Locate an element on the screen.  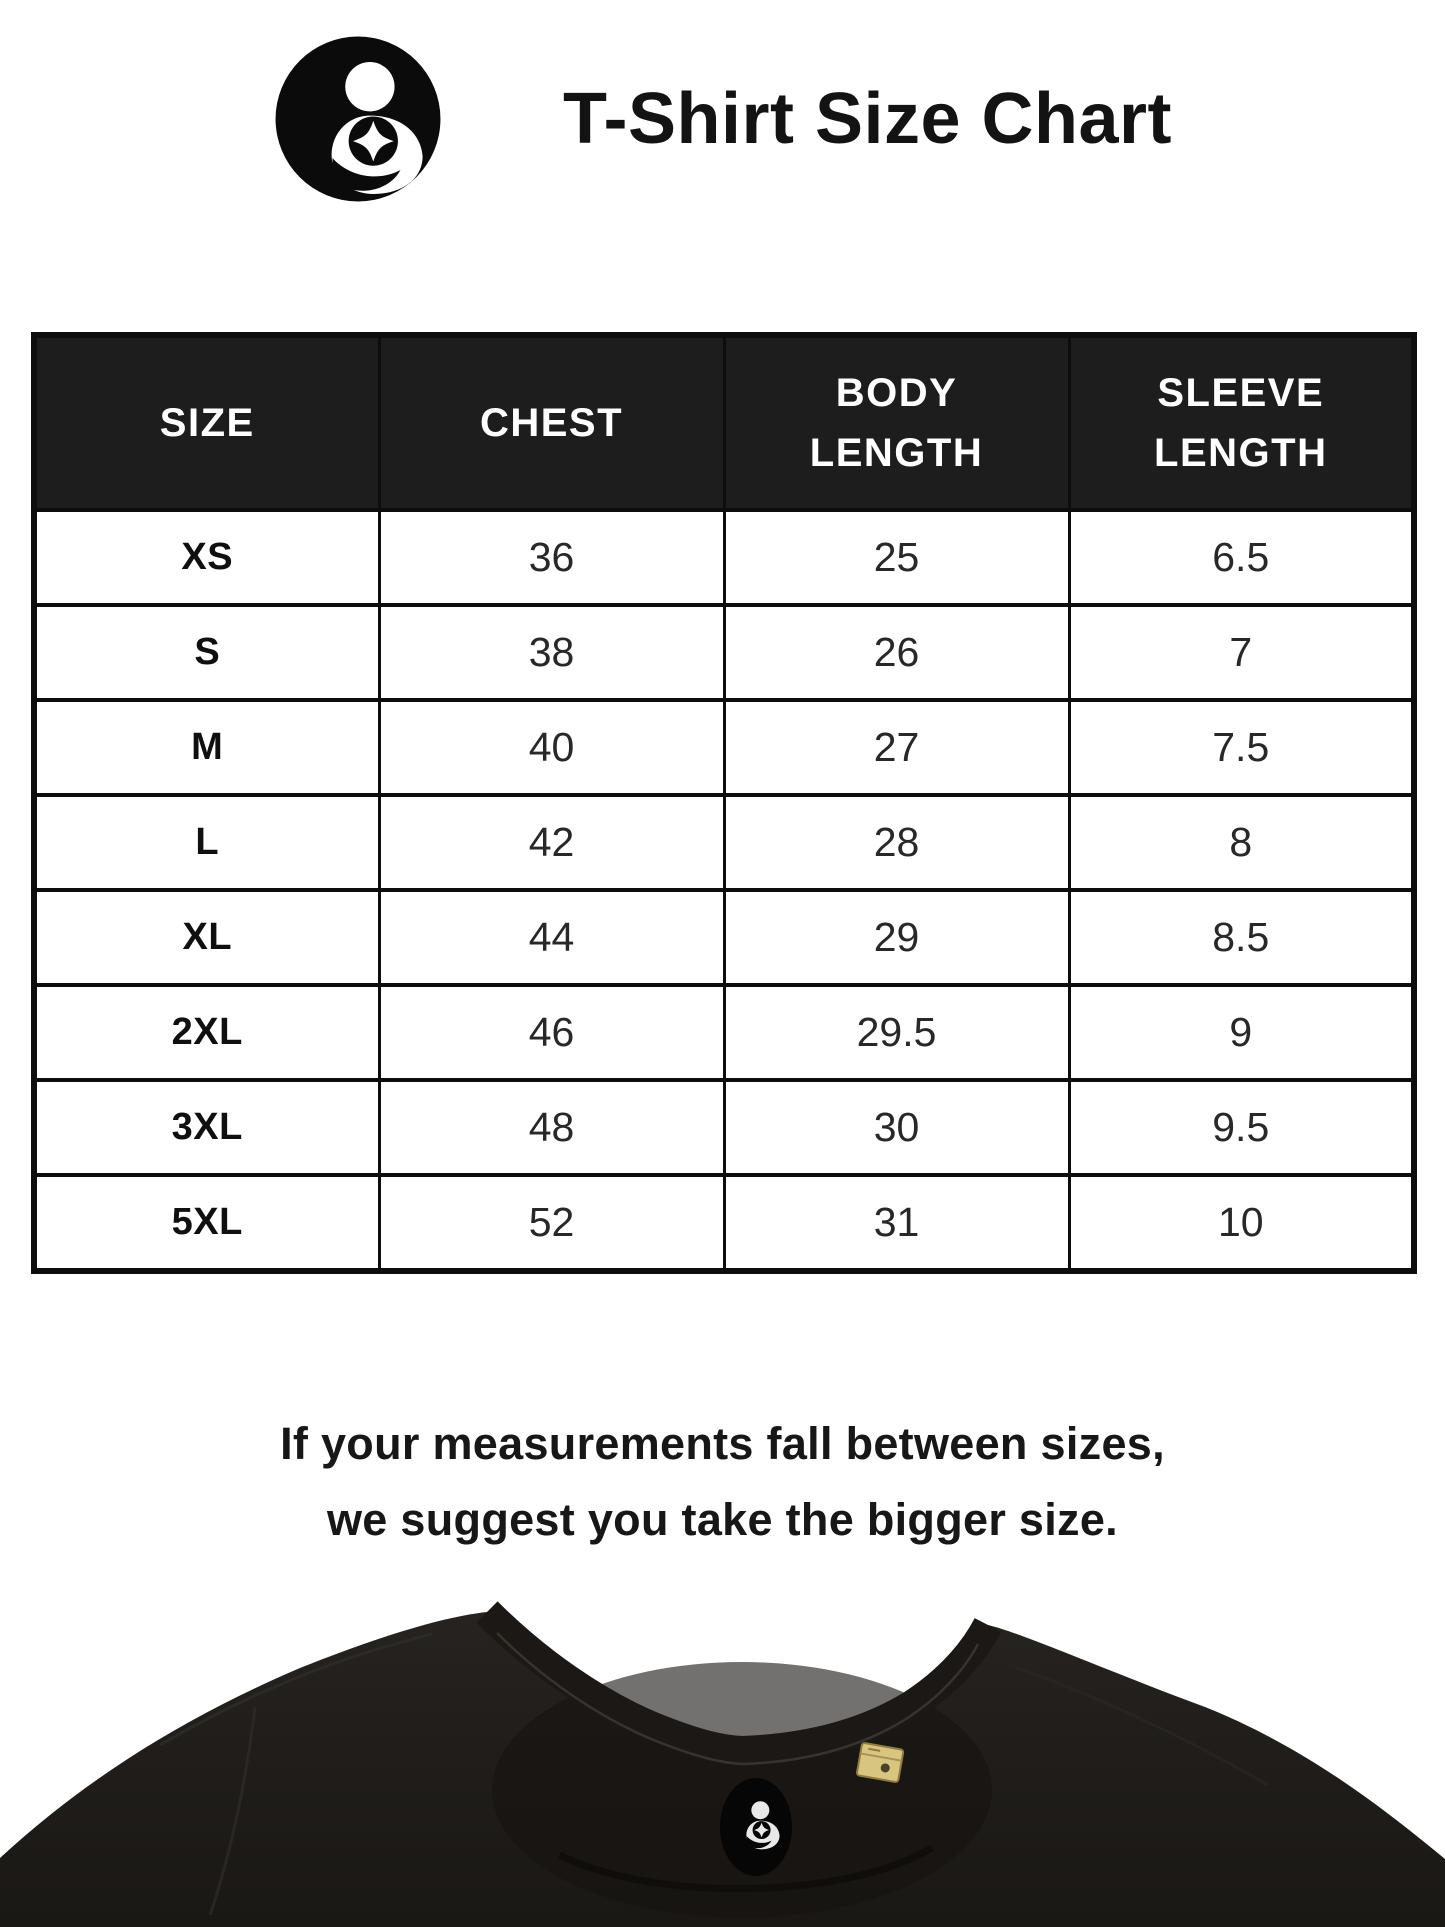
chest-cell: 44 is located at coordinates (551, 937).